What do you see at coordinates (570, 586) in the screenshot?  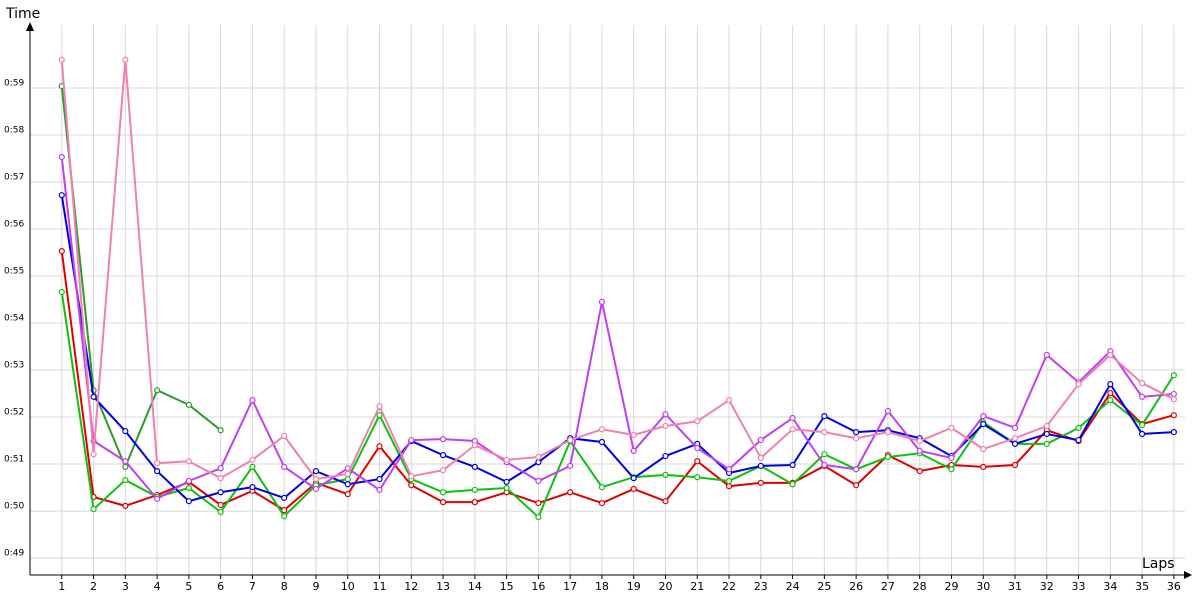 I see `x-tick-label: 17` at bounding box center [570, 586].